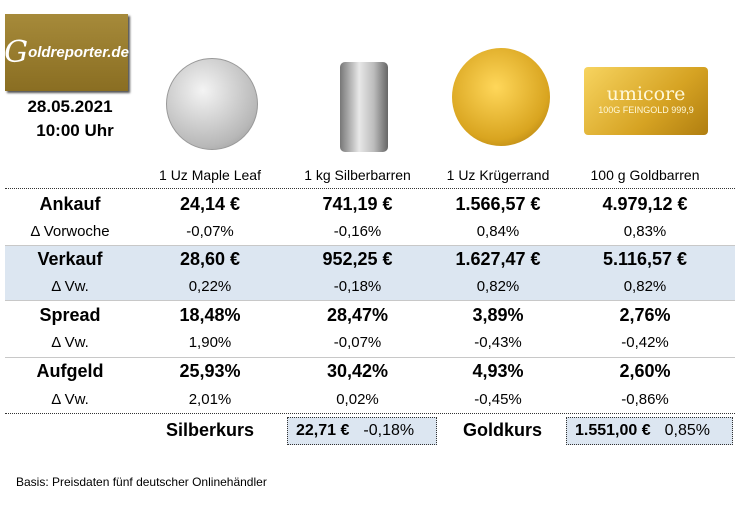 This screenshot has width=741, height=506. Describe the element at coordinates (70, 259) in the screenshot. I see `row-label: Verkauf` at that location.